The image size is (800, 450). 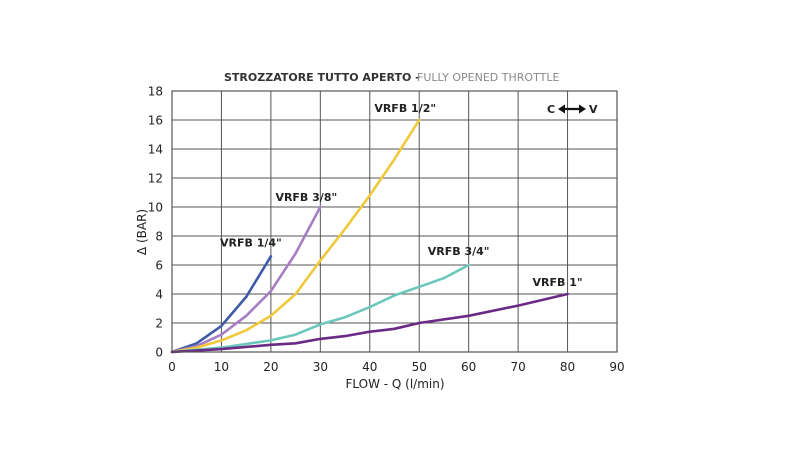 I want to click on chart-title: STROZZATORE TUTTO APERTO -, so click(x=322, y=77).